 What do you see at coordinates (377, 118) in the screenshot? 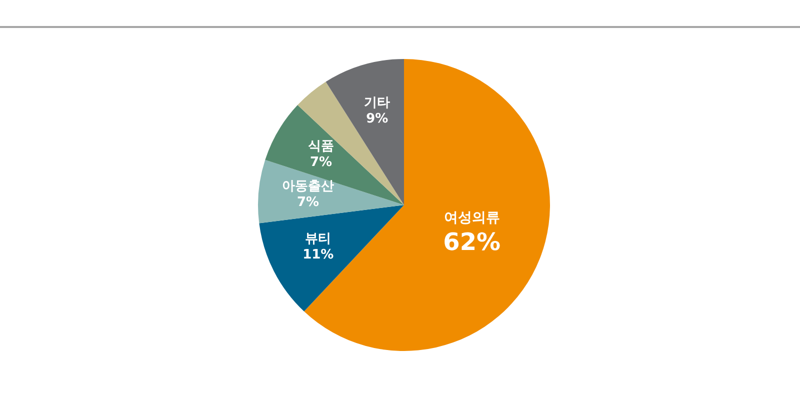
I see `data-label: 9%` at bounding box center [377, 118].